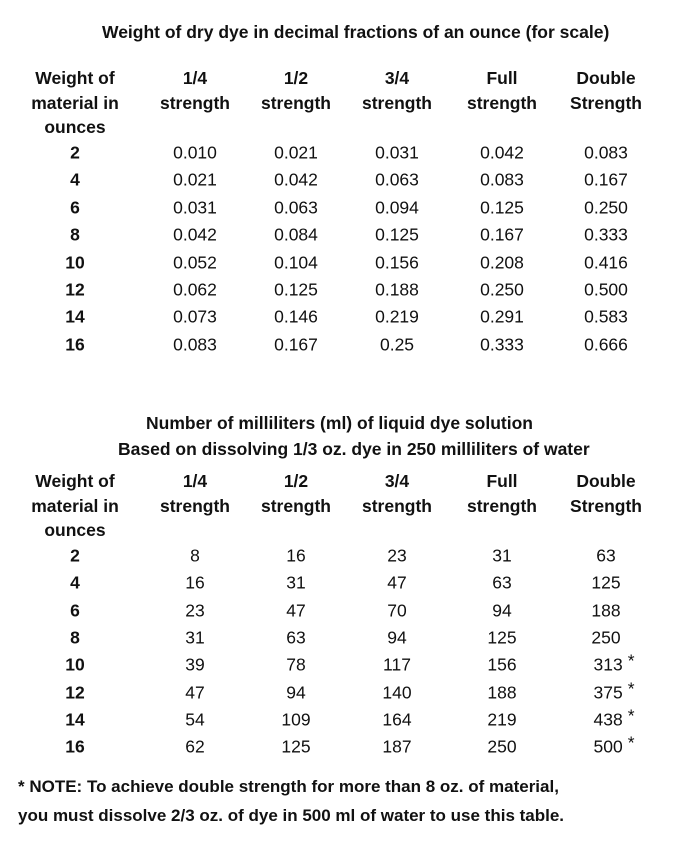 Image resolution: width=700 pixels, height=862 pixels. What do you see at coordinates (296, 637) in the screenshot?
I see `cell-value: 63` at bounding box center [296, 637].